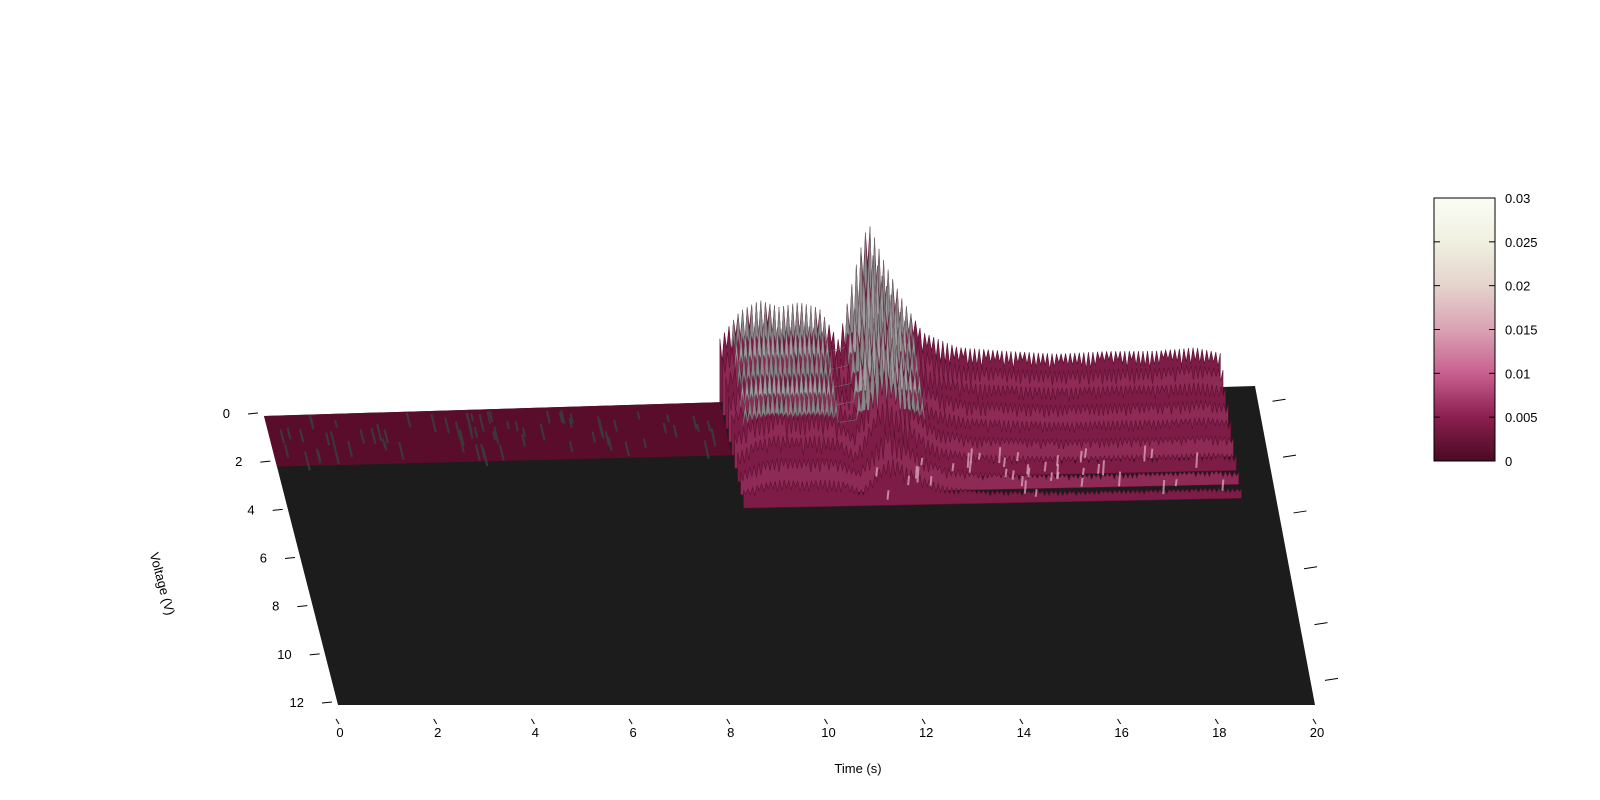 Image resolution: width=1600 pixels, height=800 pixels. I want to click on colorbar-gradient, so click(1464, 329).